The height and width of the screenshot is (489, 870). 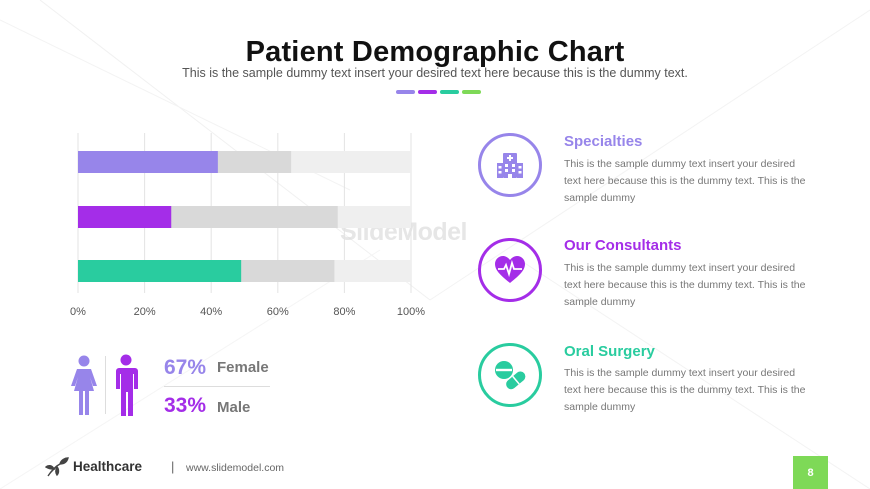 I want to click on figure-divider, so click(x=105, y=385).